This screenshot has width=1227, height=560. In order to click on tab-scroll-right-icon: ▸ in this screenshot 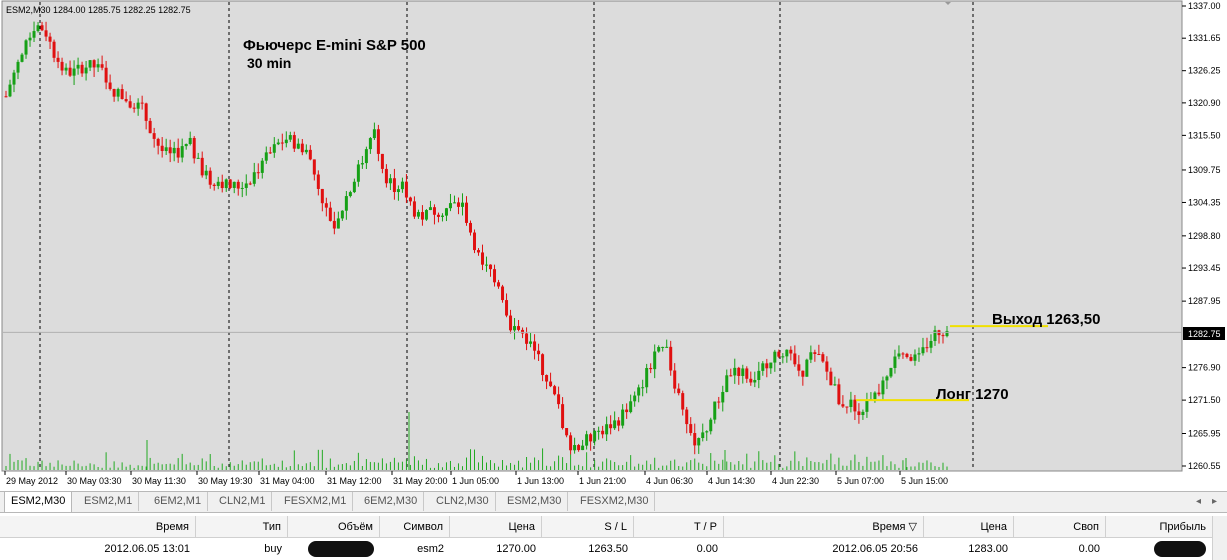, I will do `click(1215, 501)`.